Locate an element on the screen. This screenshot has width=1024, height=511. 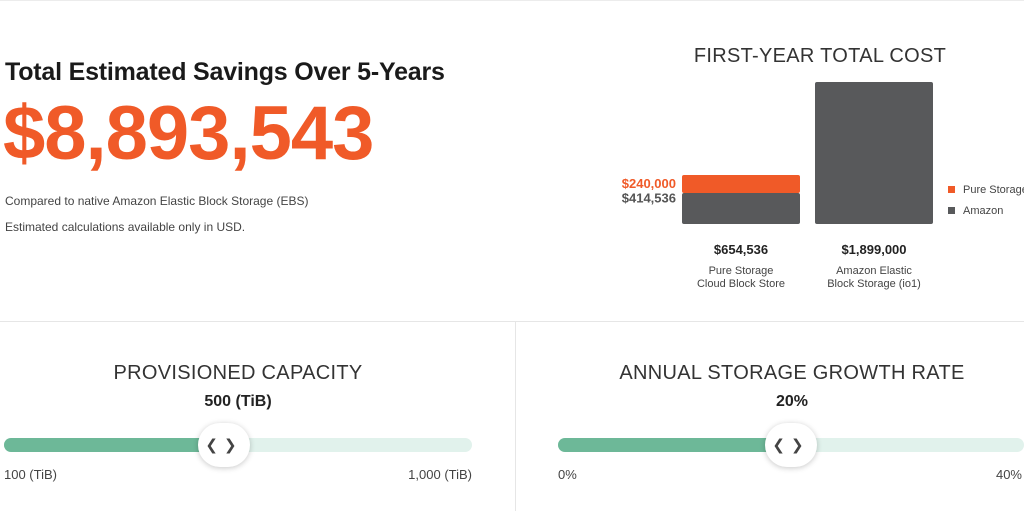
legend-item-amazon: Amazon is located at coordinates (975, 211).